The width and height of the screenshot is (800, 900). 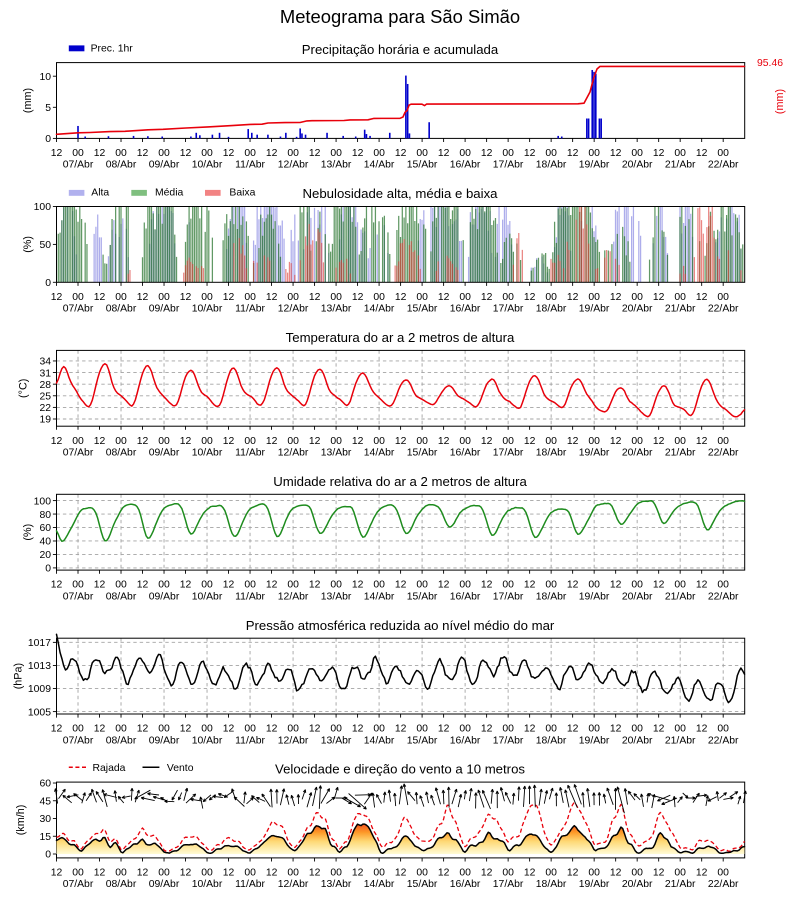 I want to click on svg-text:Temperatura do ar a 2 metros d: Temperatura do ar a 2 metros de altura, so click(x=400, y=337).